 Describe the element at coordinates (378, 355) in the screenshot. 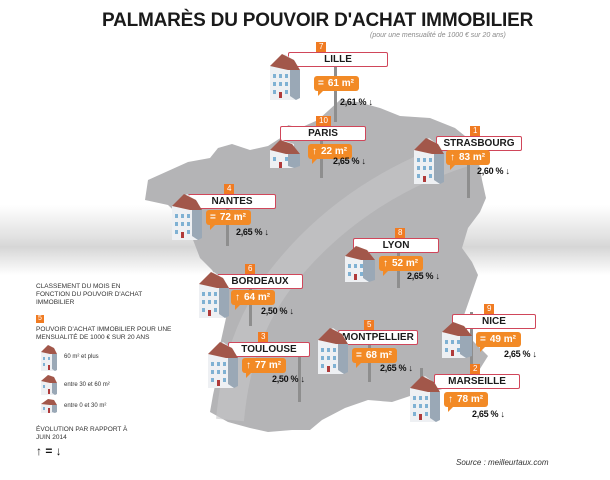

I see `surface-value: 68 m²` at that location.